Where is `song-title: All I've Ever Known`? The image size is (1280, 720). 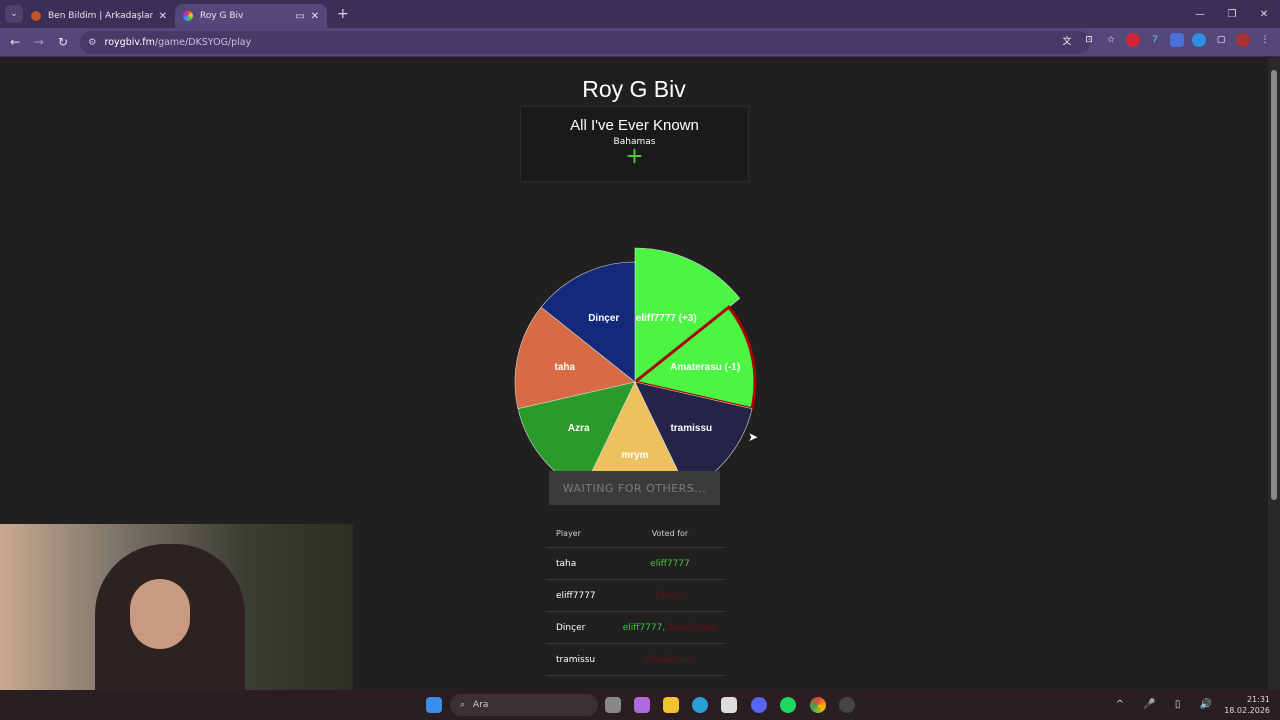 song-title: All I've Ever Known is located at coordinates (634, 125).